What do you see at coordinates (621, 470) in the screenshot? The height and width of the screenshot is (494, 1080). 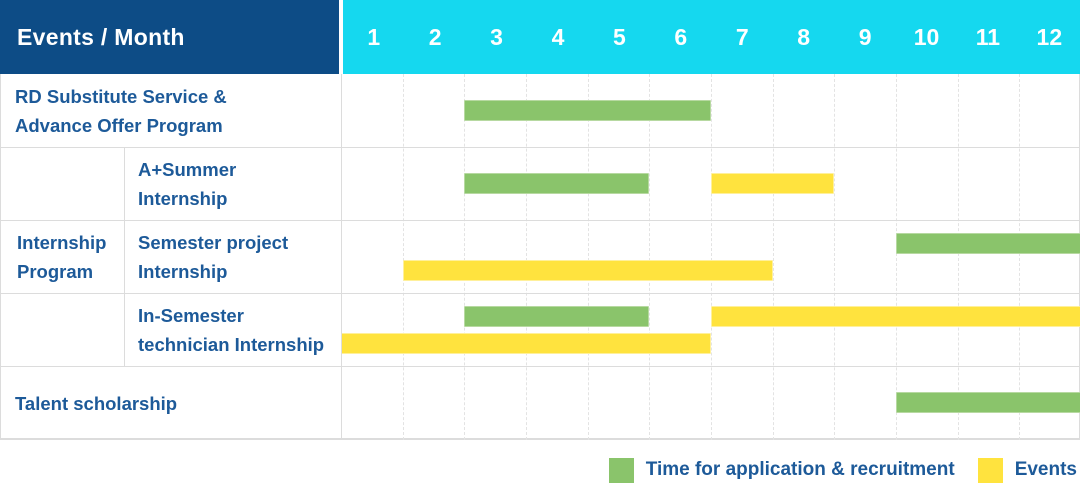 I see `green-swatch-icon` at bounding box center [621, 470].